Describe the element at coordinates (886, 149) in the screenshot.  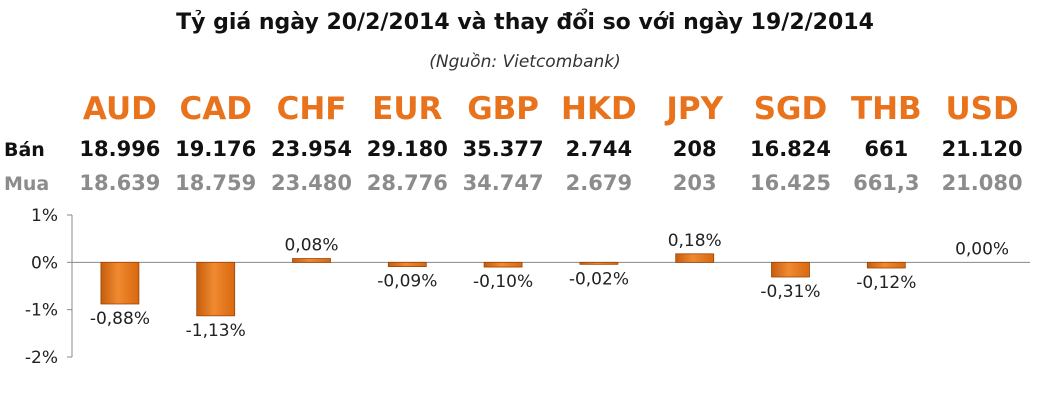
I see `sell-rate: 661` at that location.